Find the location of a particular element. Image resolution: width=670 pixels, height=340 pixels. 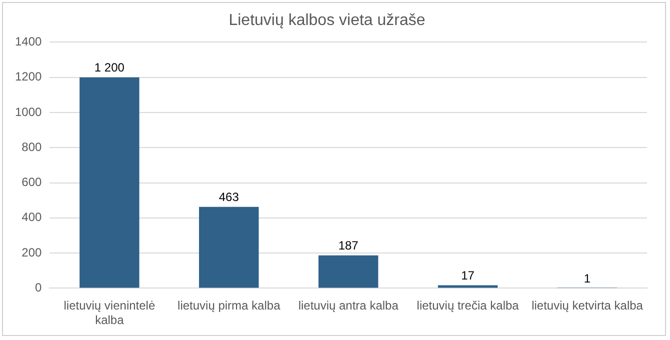

y-tick-label: 1000 is located at coordinates (28, 111).